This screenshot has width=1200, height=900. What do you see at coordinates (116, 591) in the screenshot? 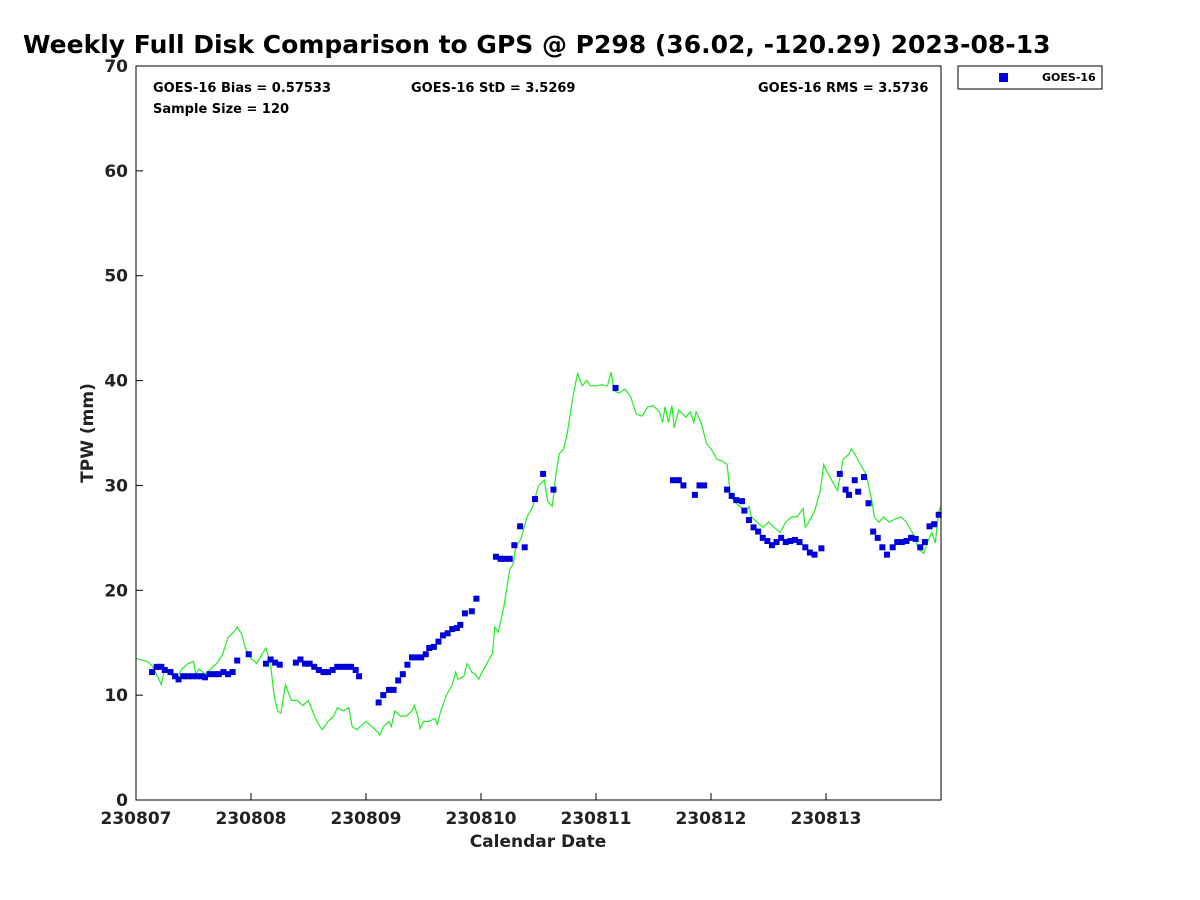
I see `y-tick-label: 20` at bounding box center [116, 591].